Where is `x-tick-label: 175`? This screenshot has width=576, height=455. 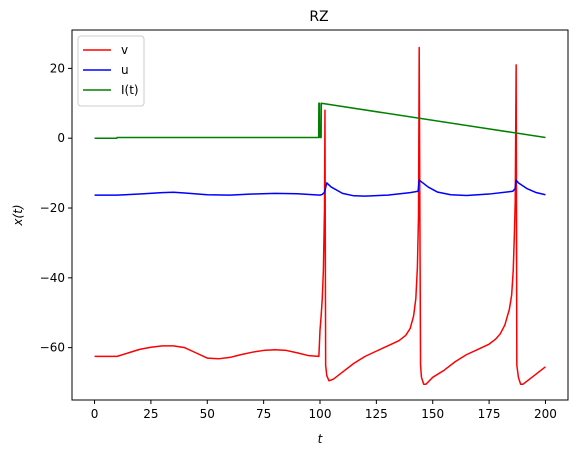 x-tick-label: 175 is located at coordinates (489, 414).